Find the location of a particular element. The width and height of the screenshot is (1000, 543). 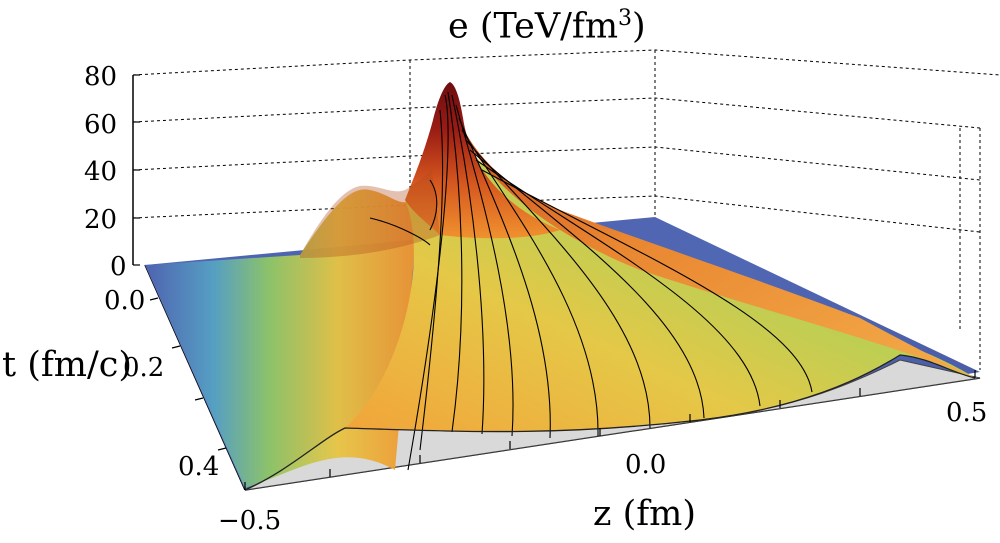

z-tick-label: 20 is located at coordinates (101, 220).